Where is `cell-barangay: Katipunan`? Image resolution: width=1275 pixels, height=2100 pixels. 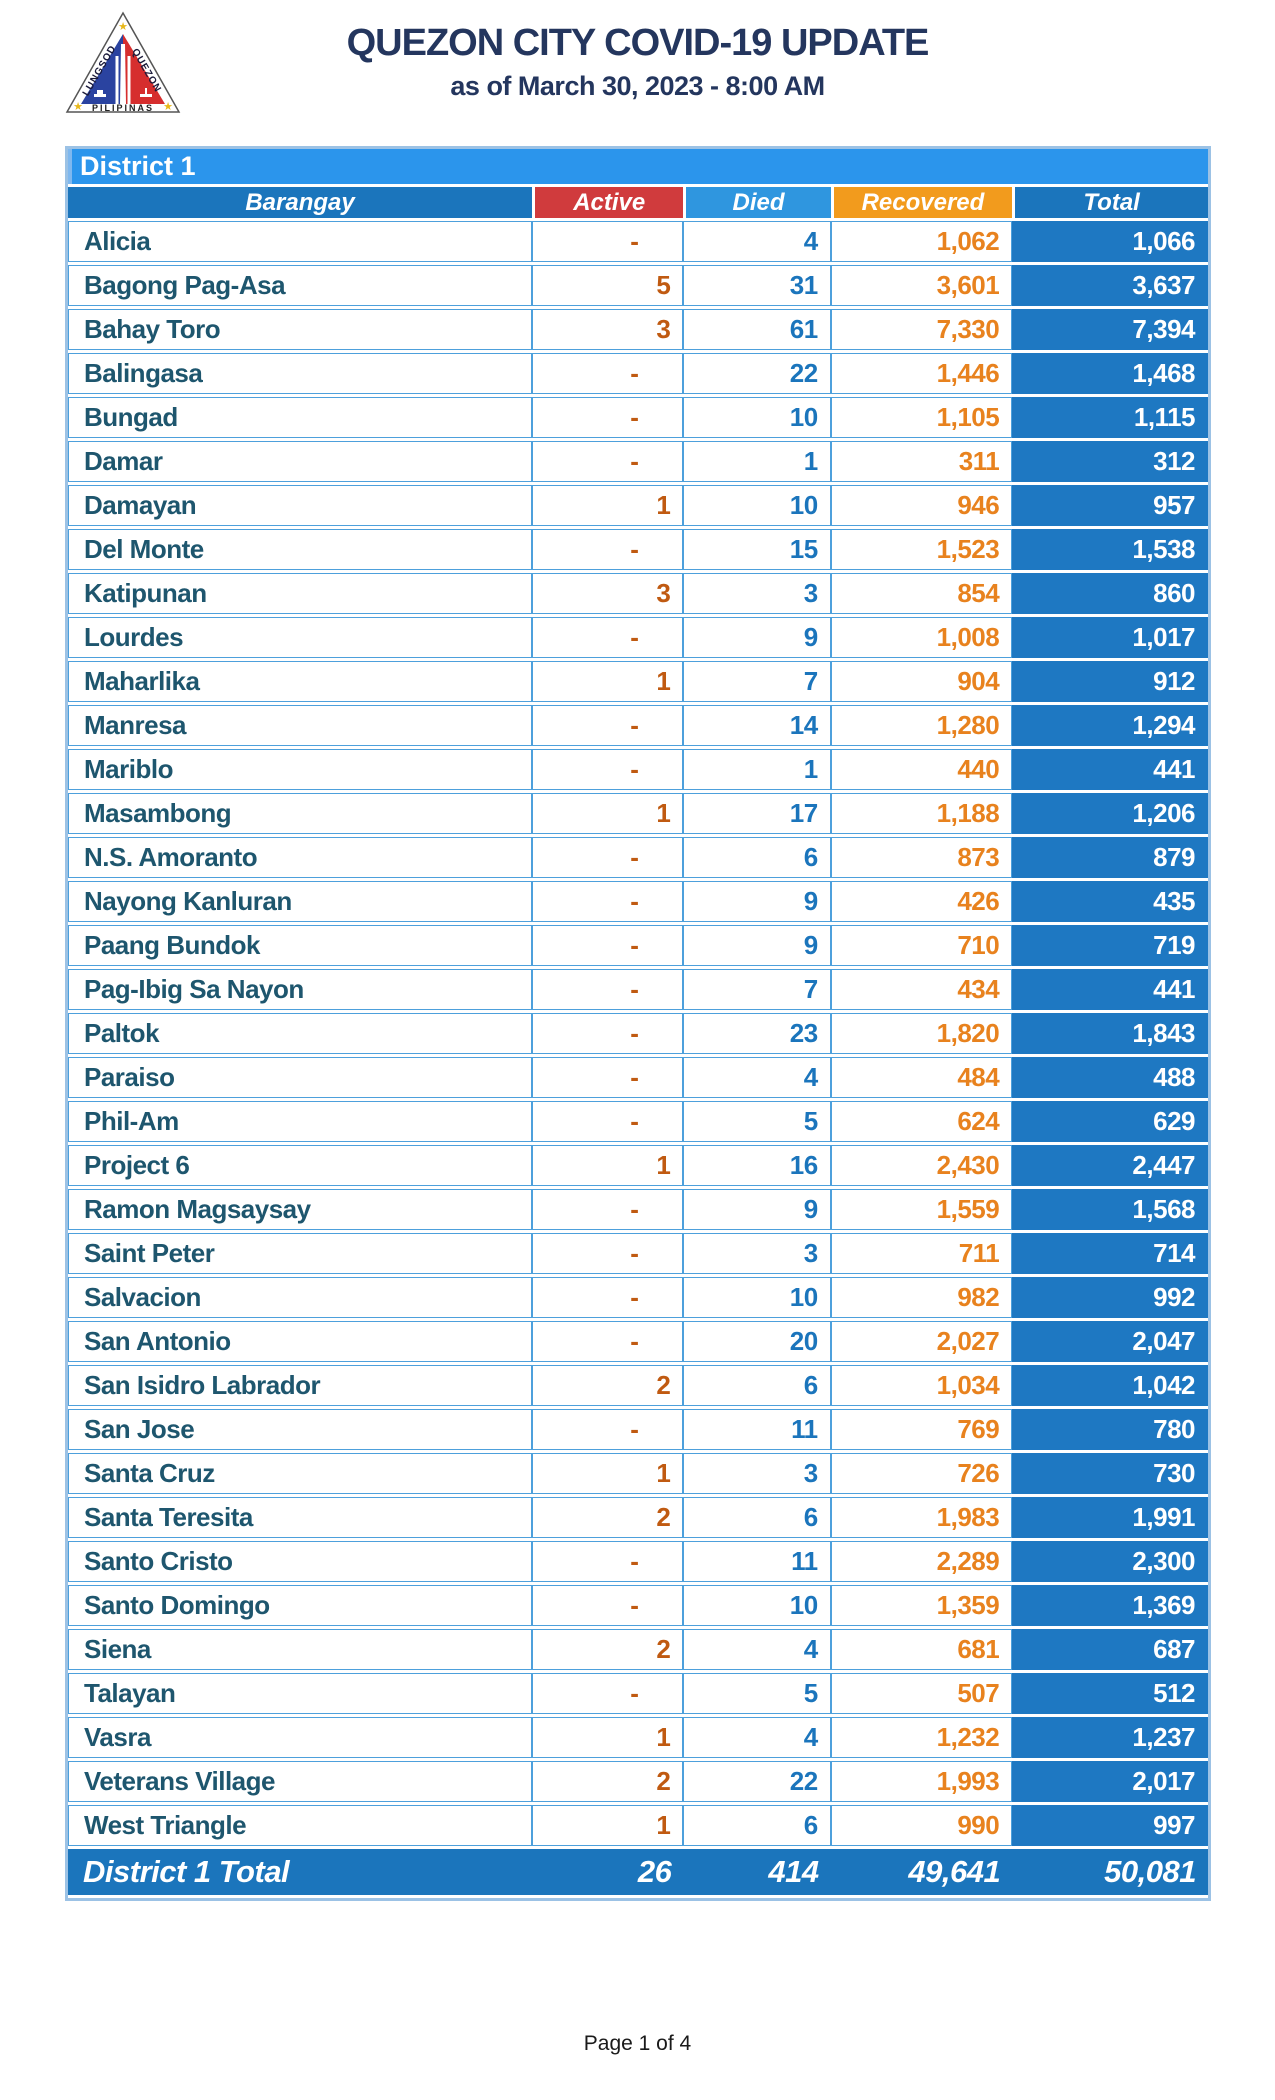 cell-barangay: Katipunan is located at coordinates (300, 593).